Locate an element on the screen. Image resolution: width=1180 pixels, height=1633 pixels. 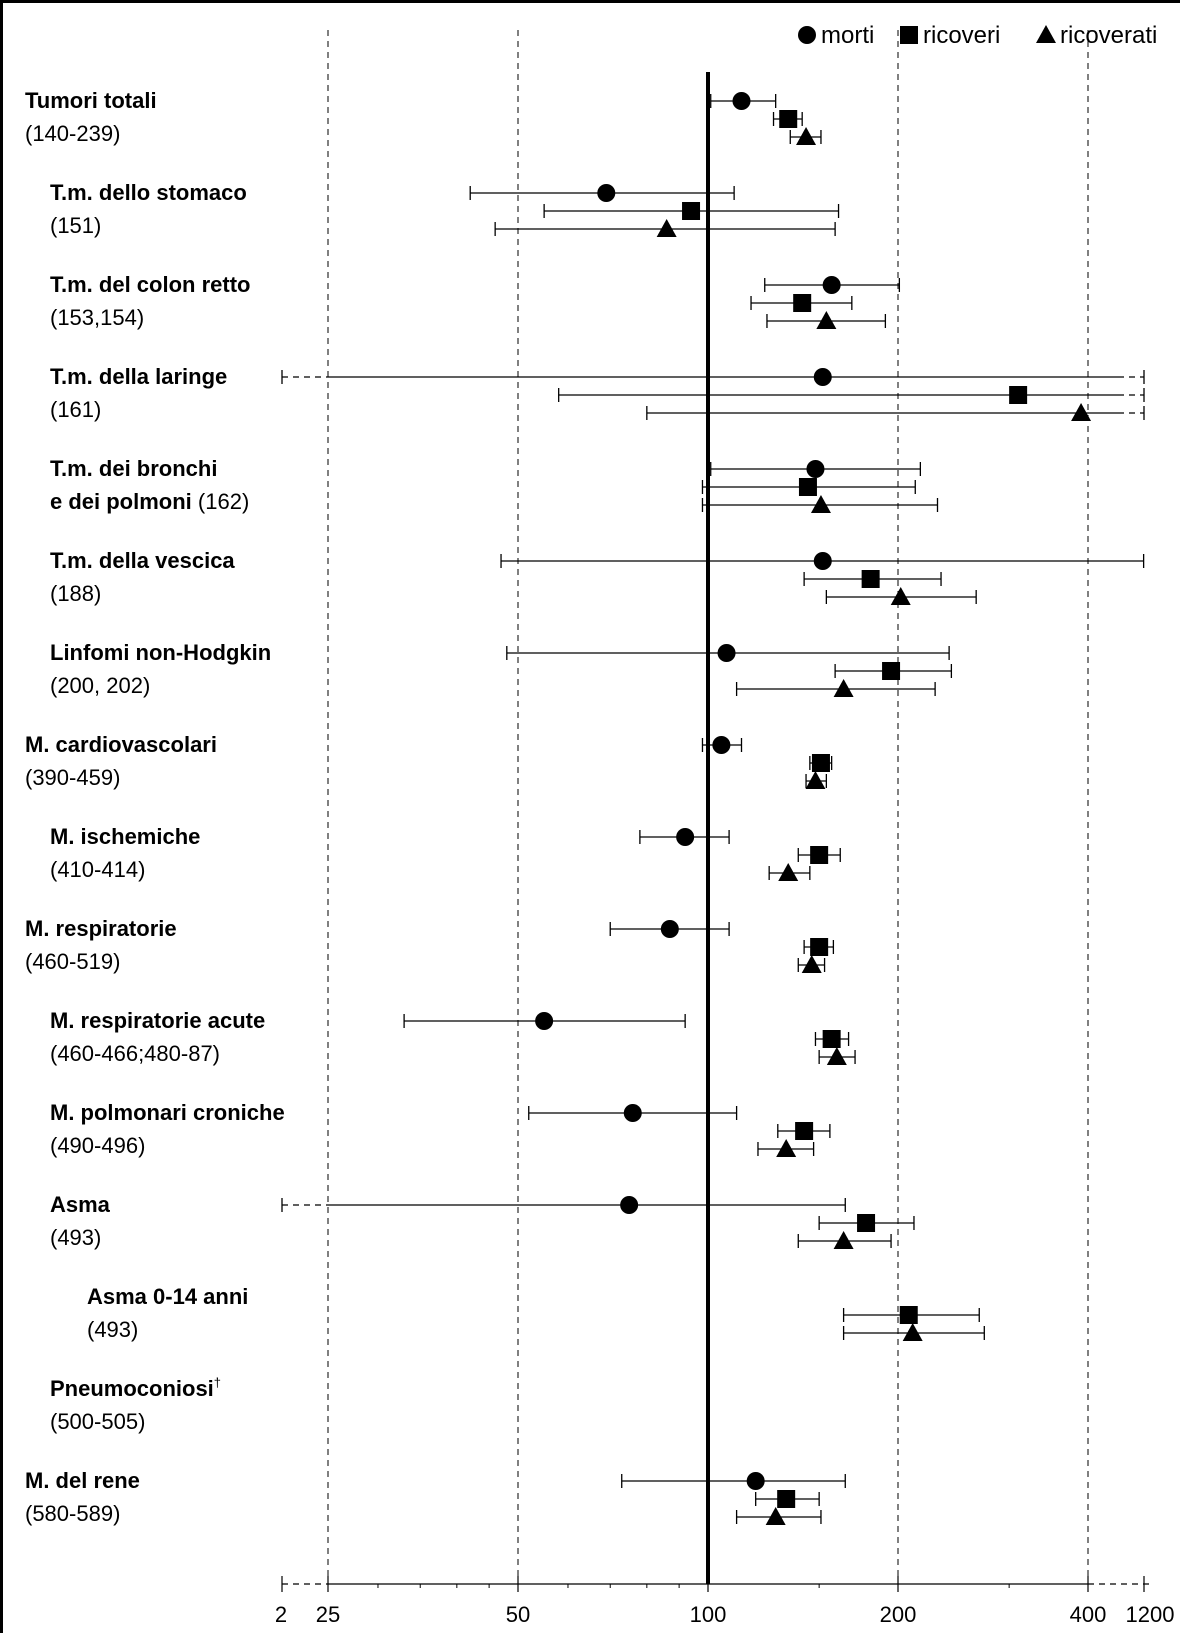
row-title: Asma is located at coordinates (80, 1204).